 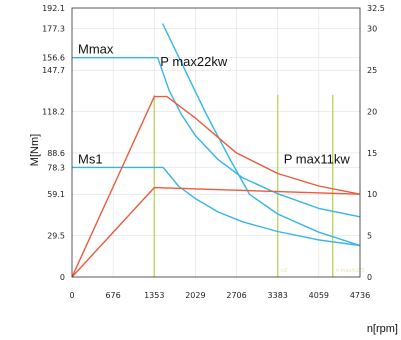 What do you see at coordinates (372, 29) in the screenshot?
I see `y2-tick-label: 30` at bounding box center [372, 29].